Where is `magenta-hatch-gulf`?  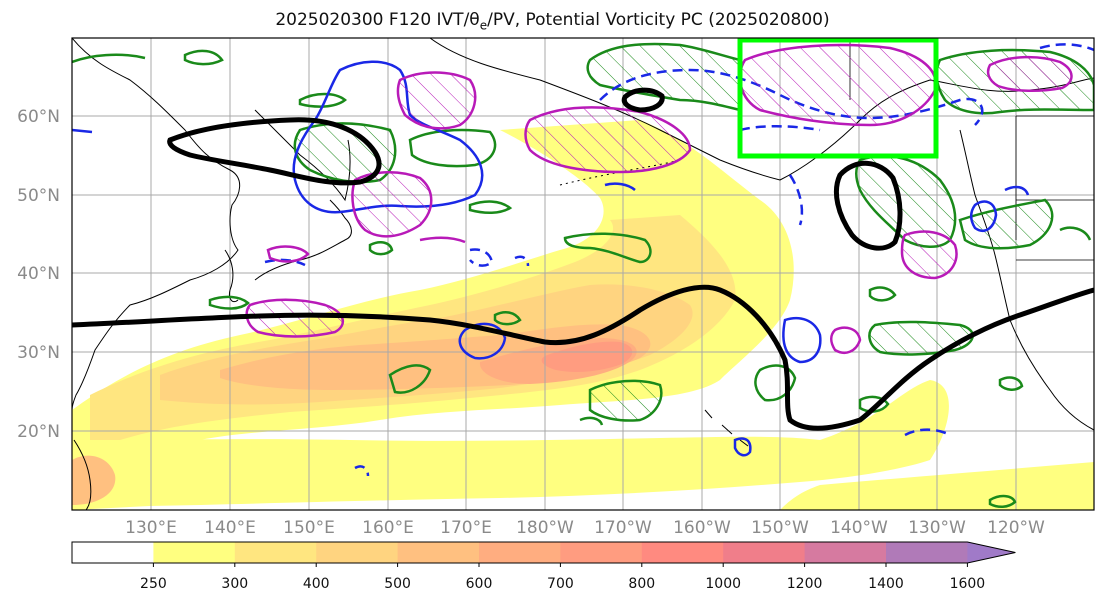 magenta-hatch-gulf is located at coordinates (838, 85).